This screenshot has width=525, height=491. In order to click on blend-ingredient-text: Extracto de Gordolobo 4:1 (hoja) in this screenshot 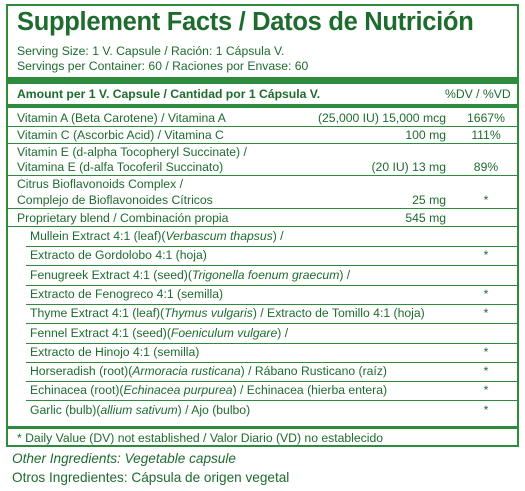, I will do `click(118, 255)`.